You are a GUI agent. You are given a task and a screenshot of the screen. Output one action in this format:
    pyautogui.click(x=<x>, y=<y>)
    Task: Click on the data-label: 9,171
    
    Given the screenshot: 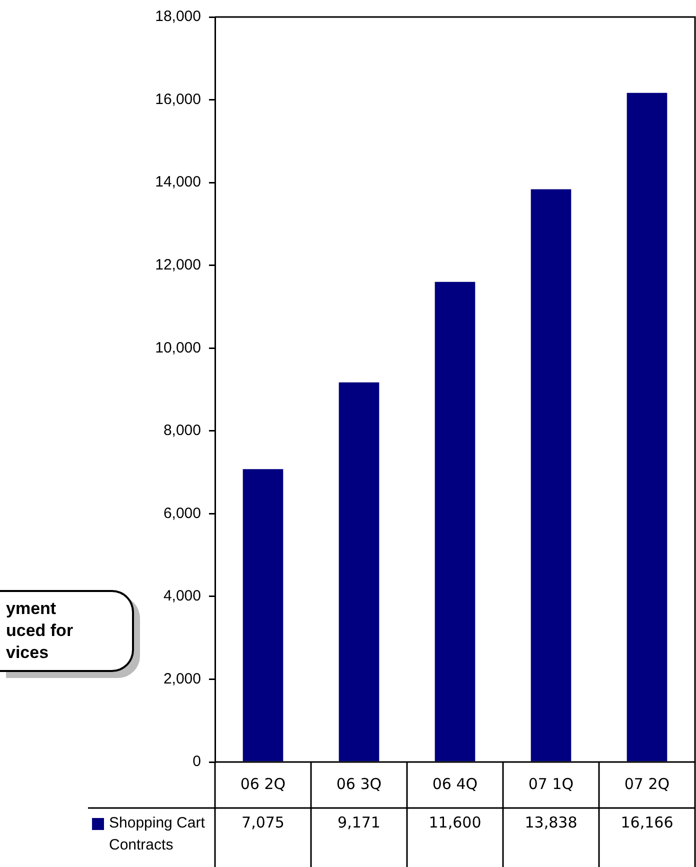 What is the action you would take?
    pyautogui.click(x=359, y=822)
    